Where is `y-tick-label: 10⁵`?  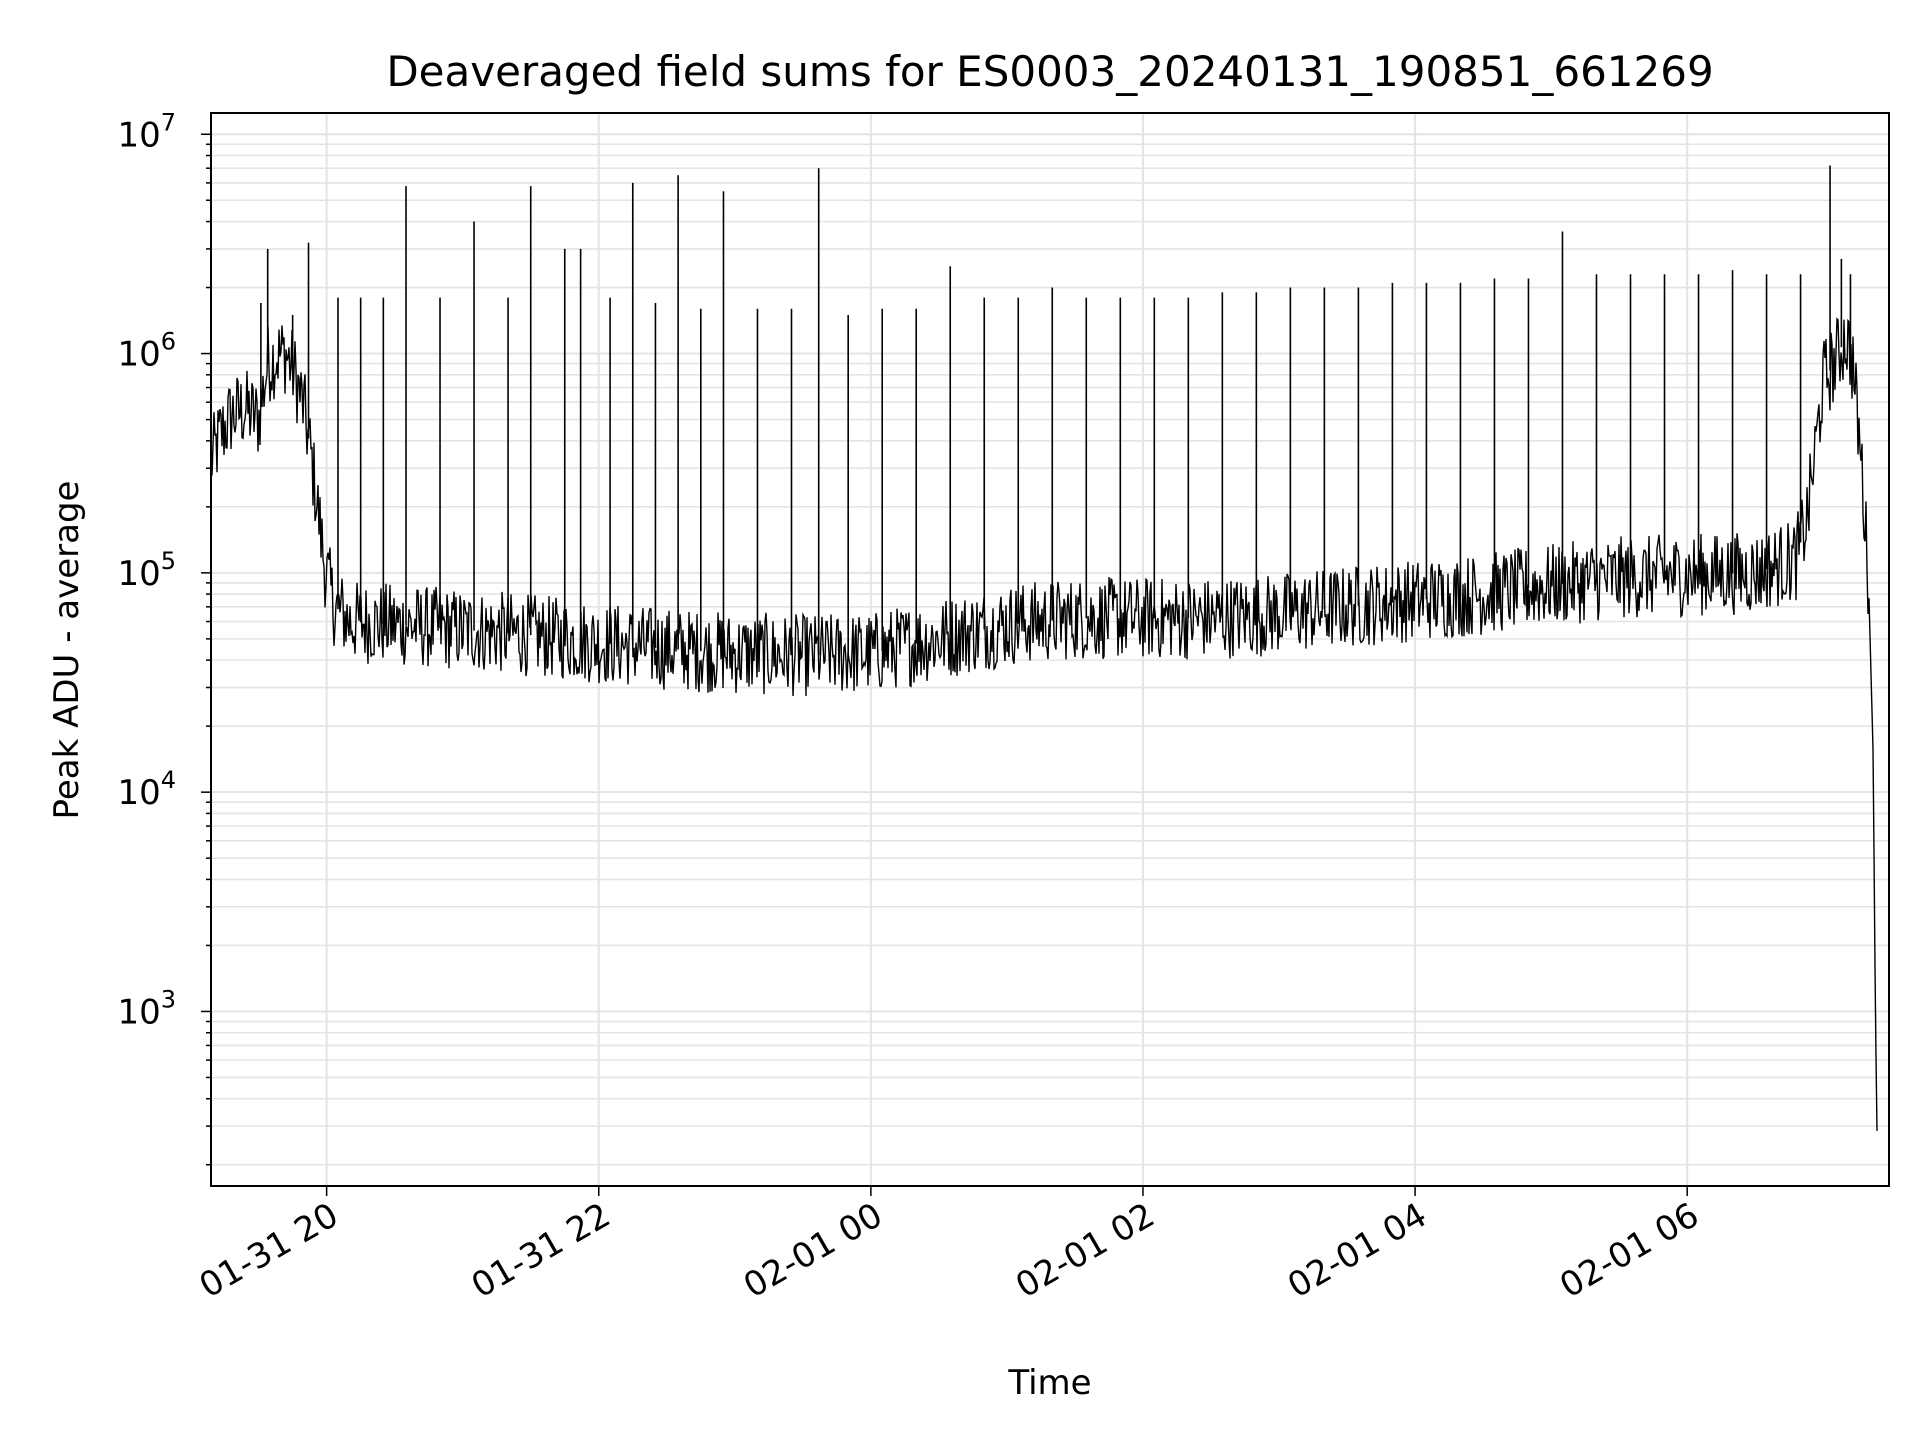 y-tick-label: 10⁵ is located at coordinates (146, 570).